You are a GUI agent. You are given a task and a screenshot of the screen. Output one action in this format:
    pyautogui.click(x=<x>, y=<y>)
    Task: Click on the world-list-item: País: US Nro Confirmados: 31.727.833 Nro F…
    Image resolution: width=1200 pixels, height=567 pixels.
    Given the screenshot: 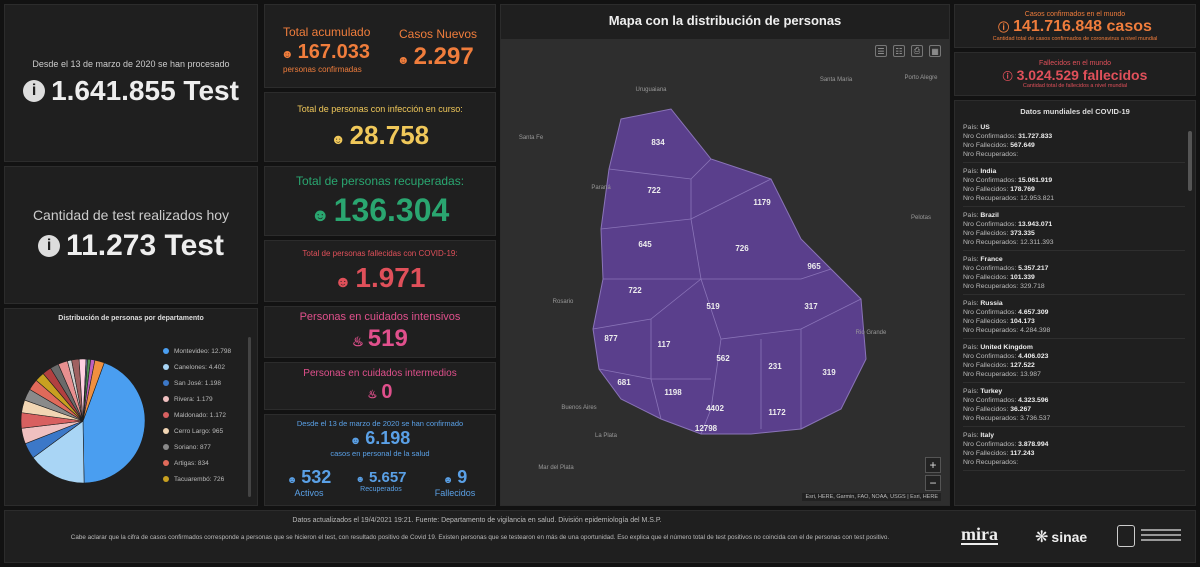 What is the action you would take?
    pyautogui.click(x=1074, y=141)
    